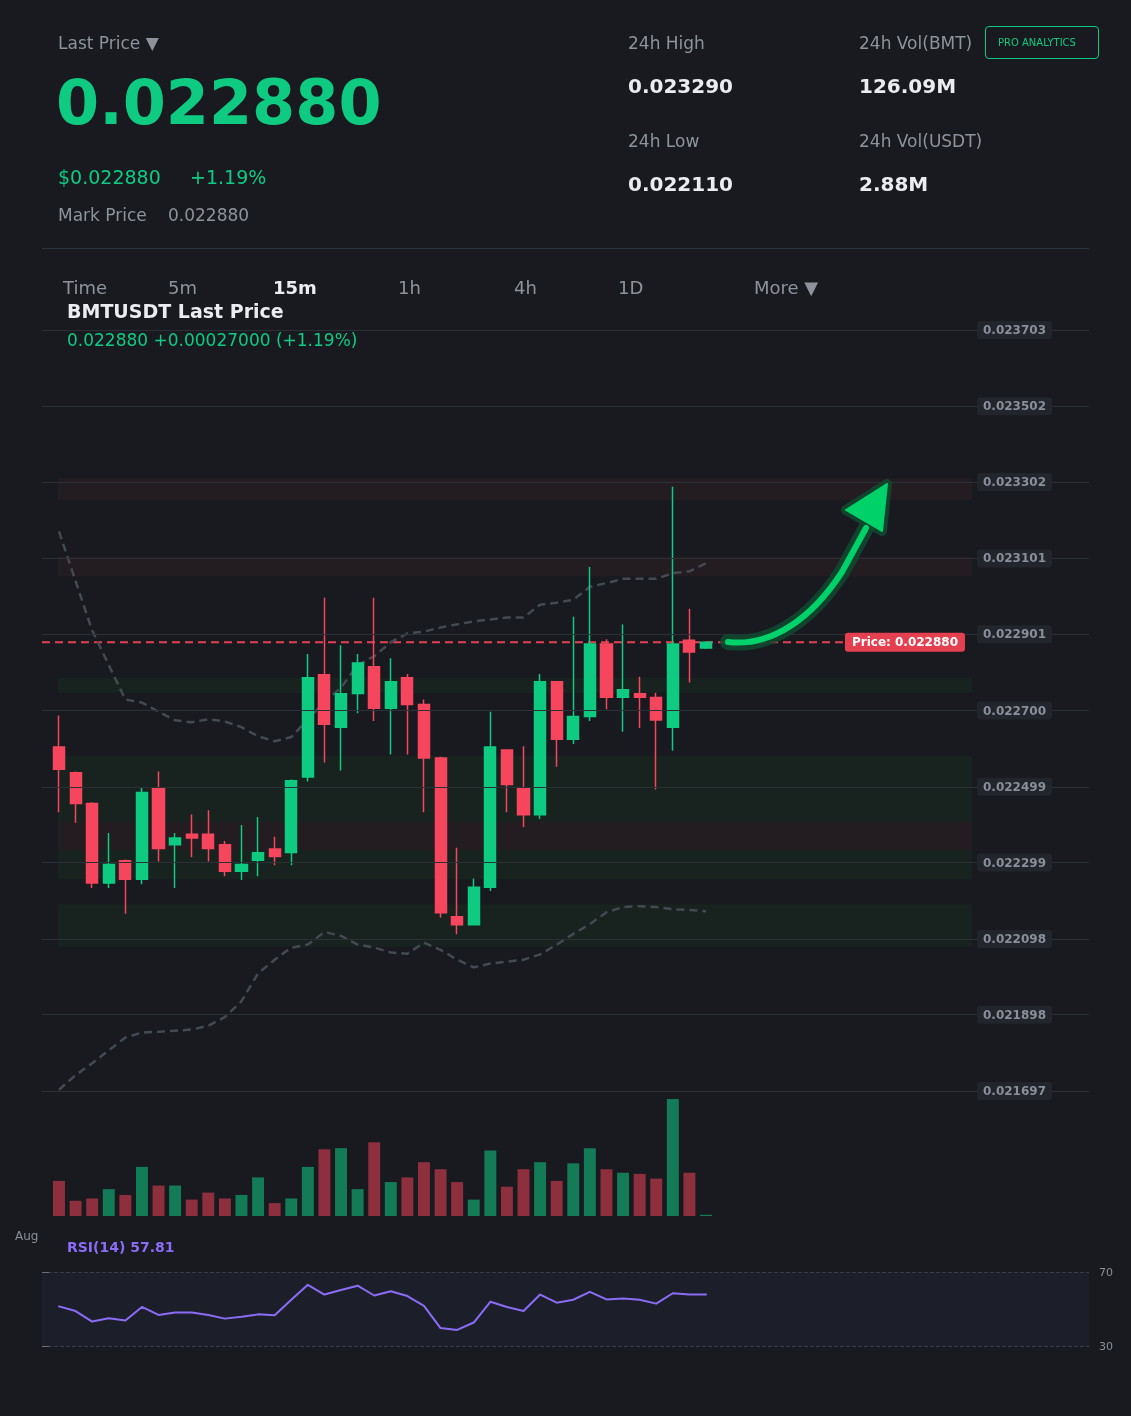 Image resolution: width=1131 pixels, height=1416 pixels. I want to click on text: +1.19%, so click(228, 177).